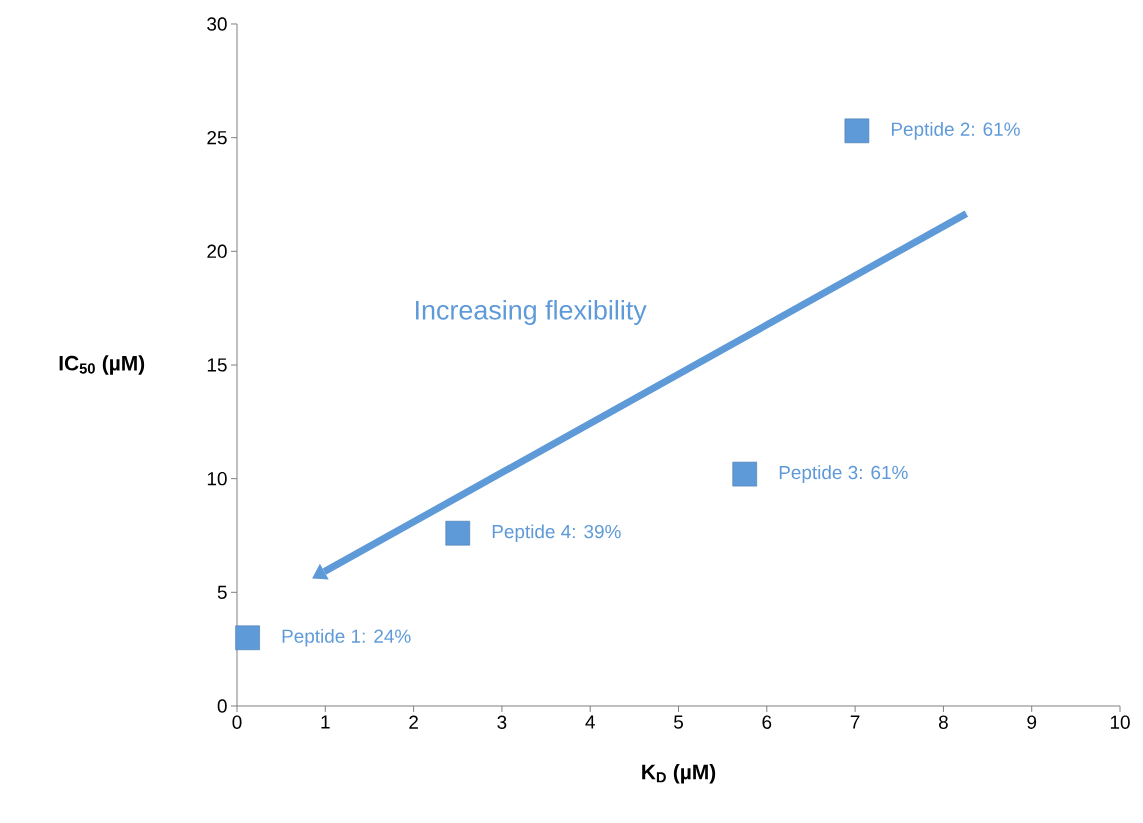 The width and height of the screenshot is (1143, 823). Describe the element at coordinates (217, 478) in the screenshot. I see `y-tick-label: 10` at that location.